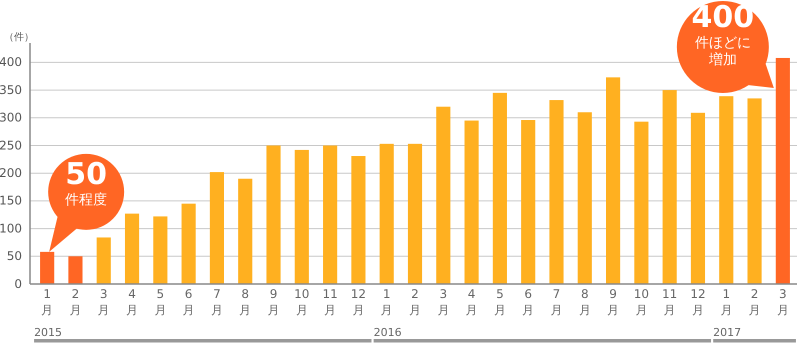  I want to click on y-tick-label: 100, so click(11, 228).